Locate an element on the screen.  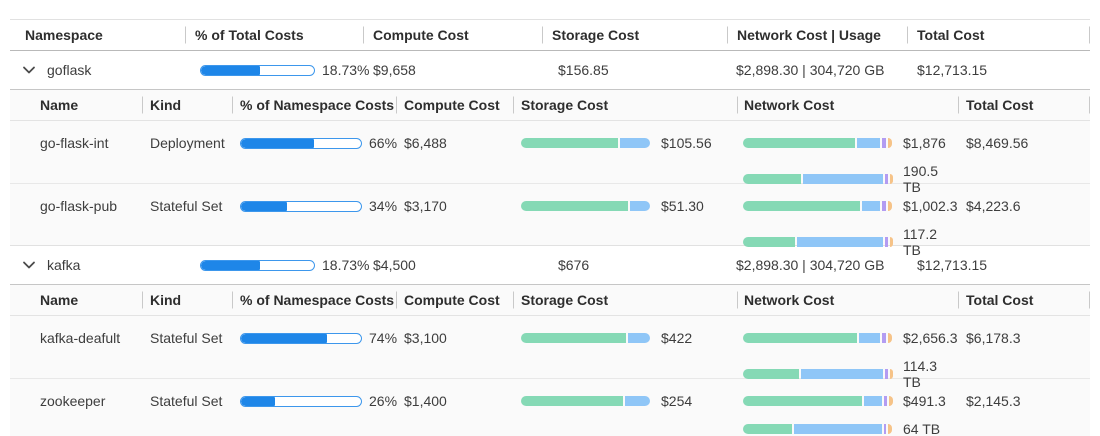
pct-namespace-cell: 26% is located at coordinates (315, 401).